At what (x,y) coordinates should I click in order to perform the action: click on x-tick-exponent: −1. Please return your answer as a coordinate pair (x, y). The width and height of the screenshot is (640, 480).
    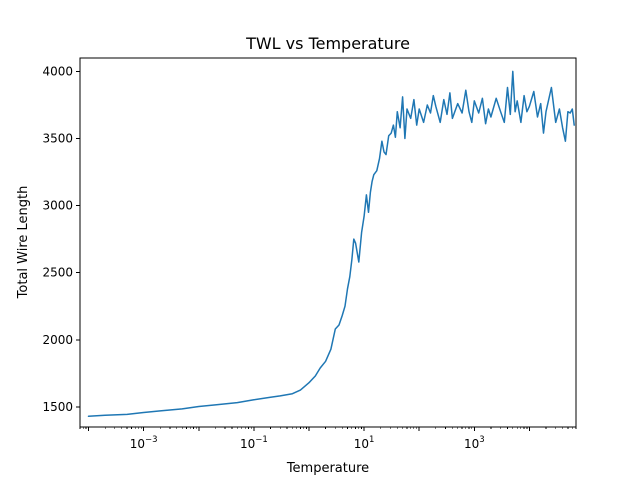
    Looking at the image, I should click on (261, 440).